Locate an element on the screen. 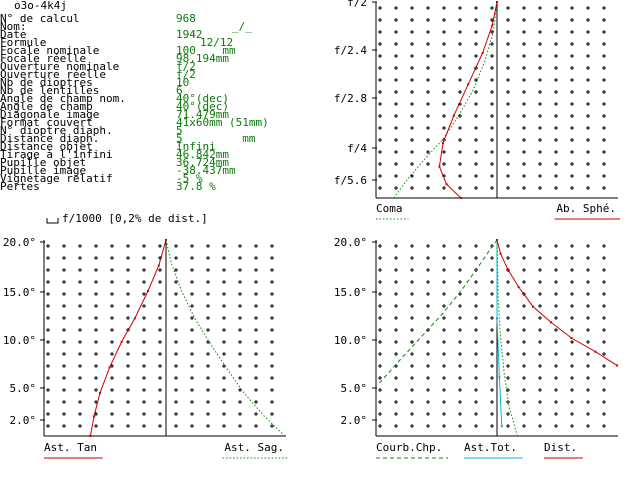 Image resolution: width=640 pixels, height=480 pixels. info-value: 100 mm is located at coordinates (206, 50).